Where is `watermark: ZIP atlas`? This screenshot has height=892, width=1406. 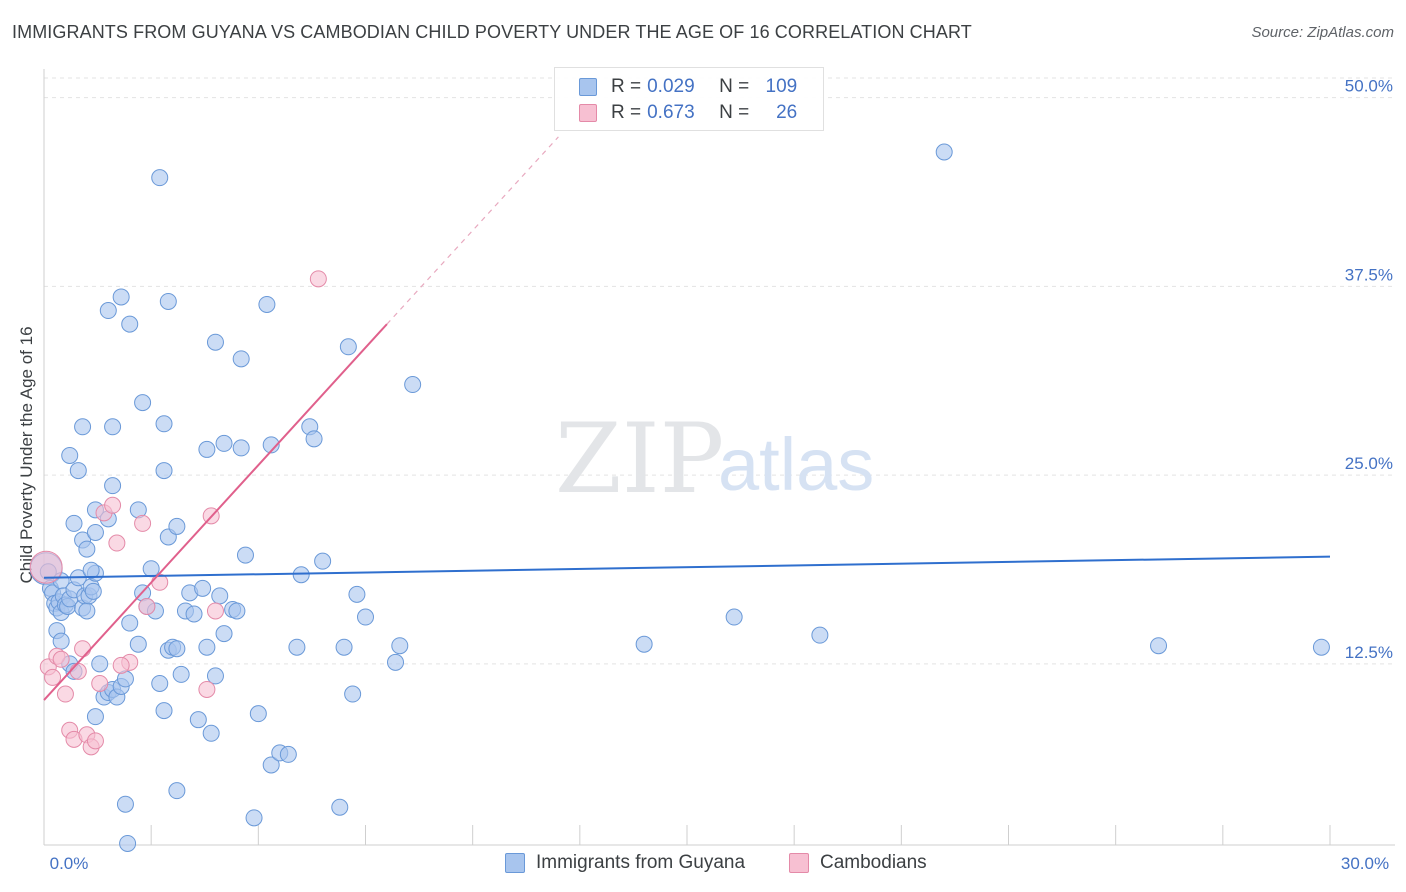
watermark: ZIP atlas is located at coordinates (714, 459).